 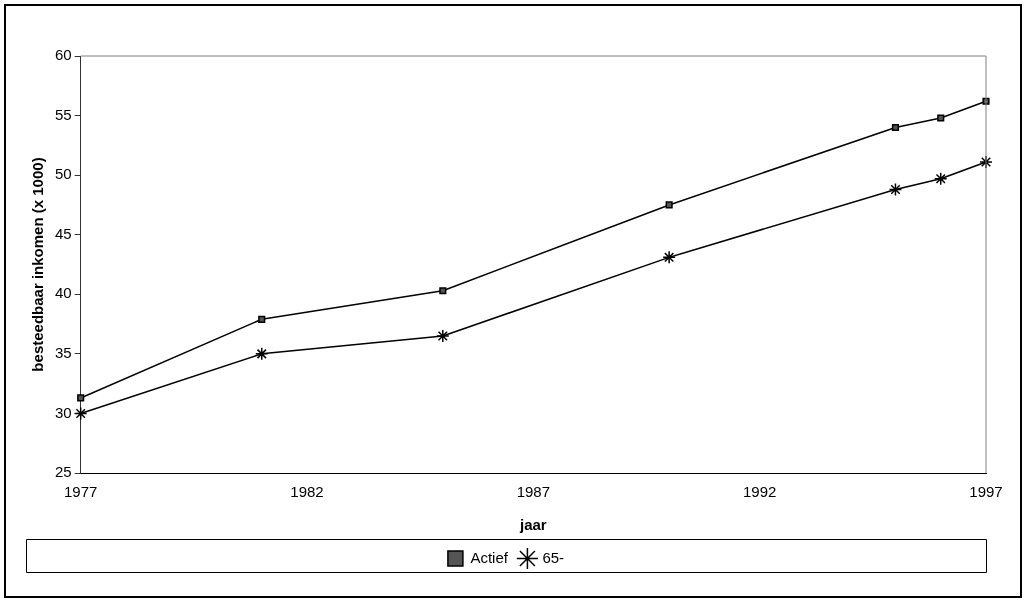 I want to click on legend-label: Actief, so click(x=489, y=557).